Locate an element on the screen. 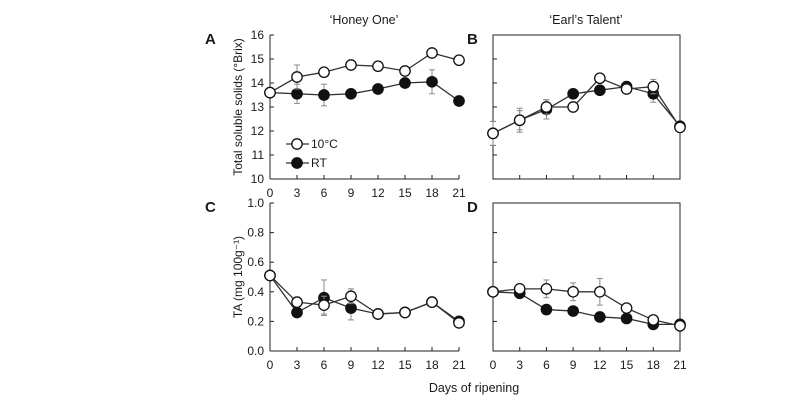 The width and height of the screenshot is (800, 405). y-tick-label: 1.0 is located at coordinates (255, 203).